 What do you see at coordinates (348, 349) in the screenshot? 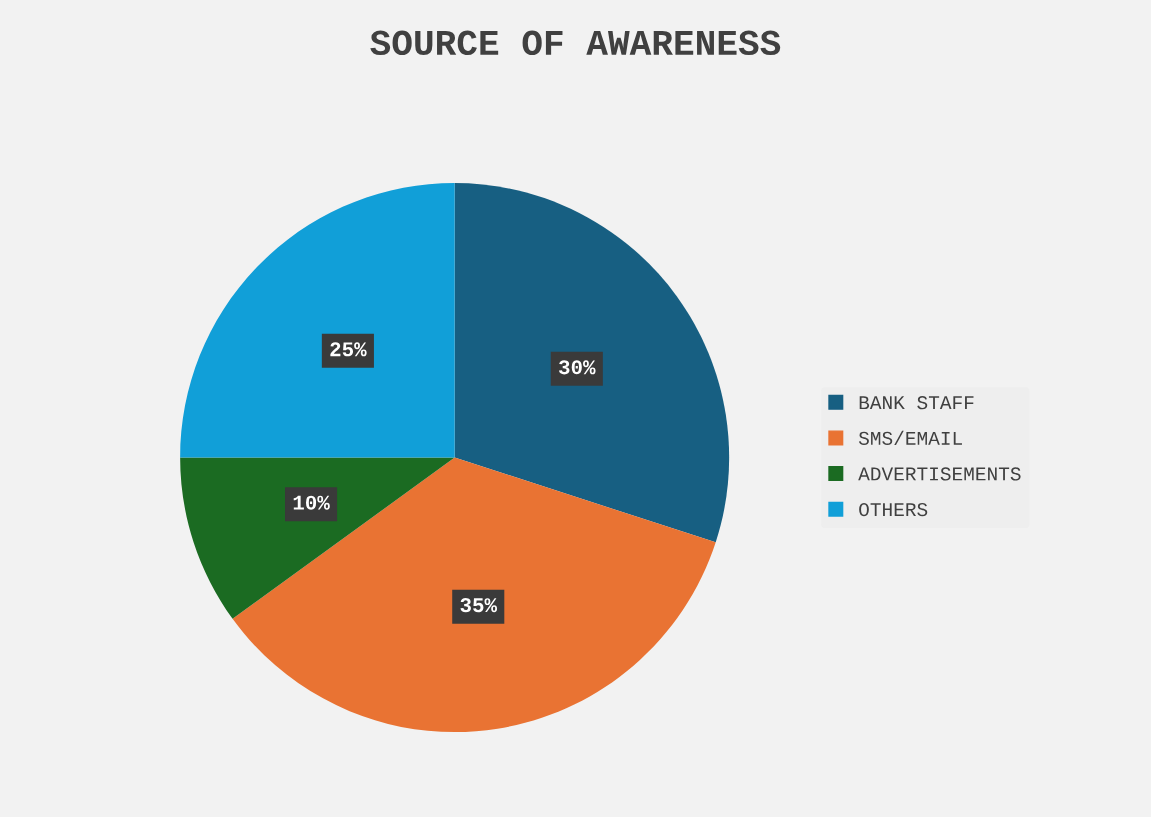
I see `data-label: 25%` at bounding box center [348, 349].